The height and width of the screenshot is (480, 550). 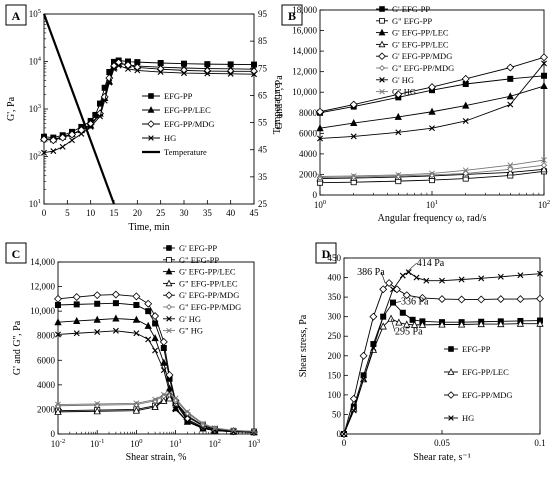 What do you see at coordinates (263, 14) in the screenshot?
I see `y-right-tick-label: 95` at bounding box center [263, 14].